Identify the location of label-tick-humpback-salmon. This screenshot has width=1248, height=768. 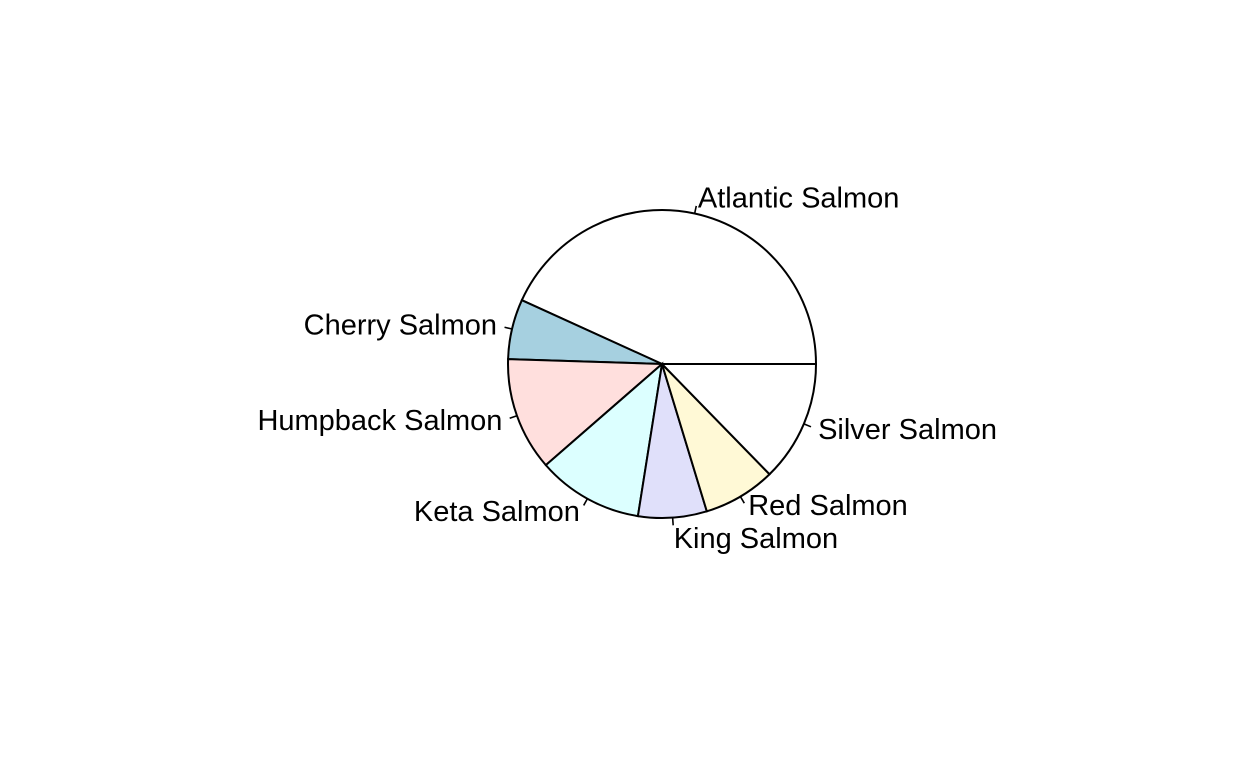
(513, 417).